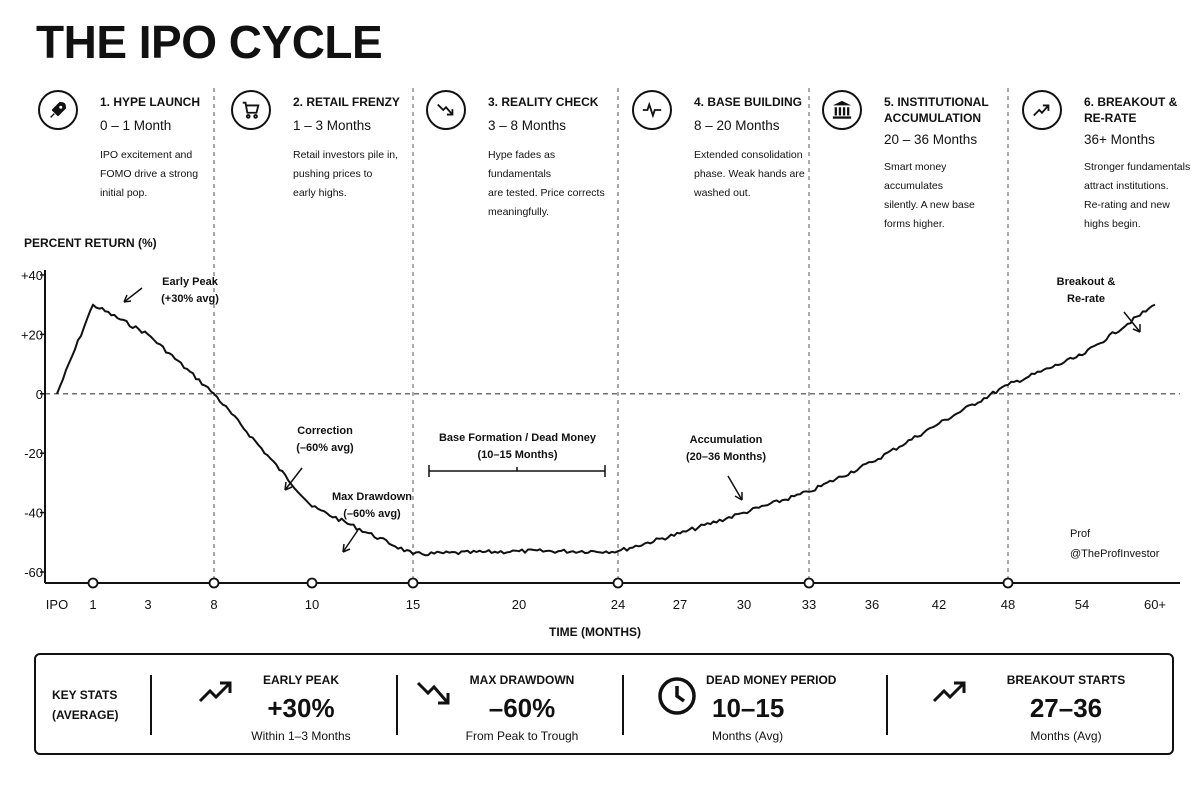 Image resolution: width=1200 pixels, height=801 pixels. I want to click on x-tick-label: 30, so click(744, 604).